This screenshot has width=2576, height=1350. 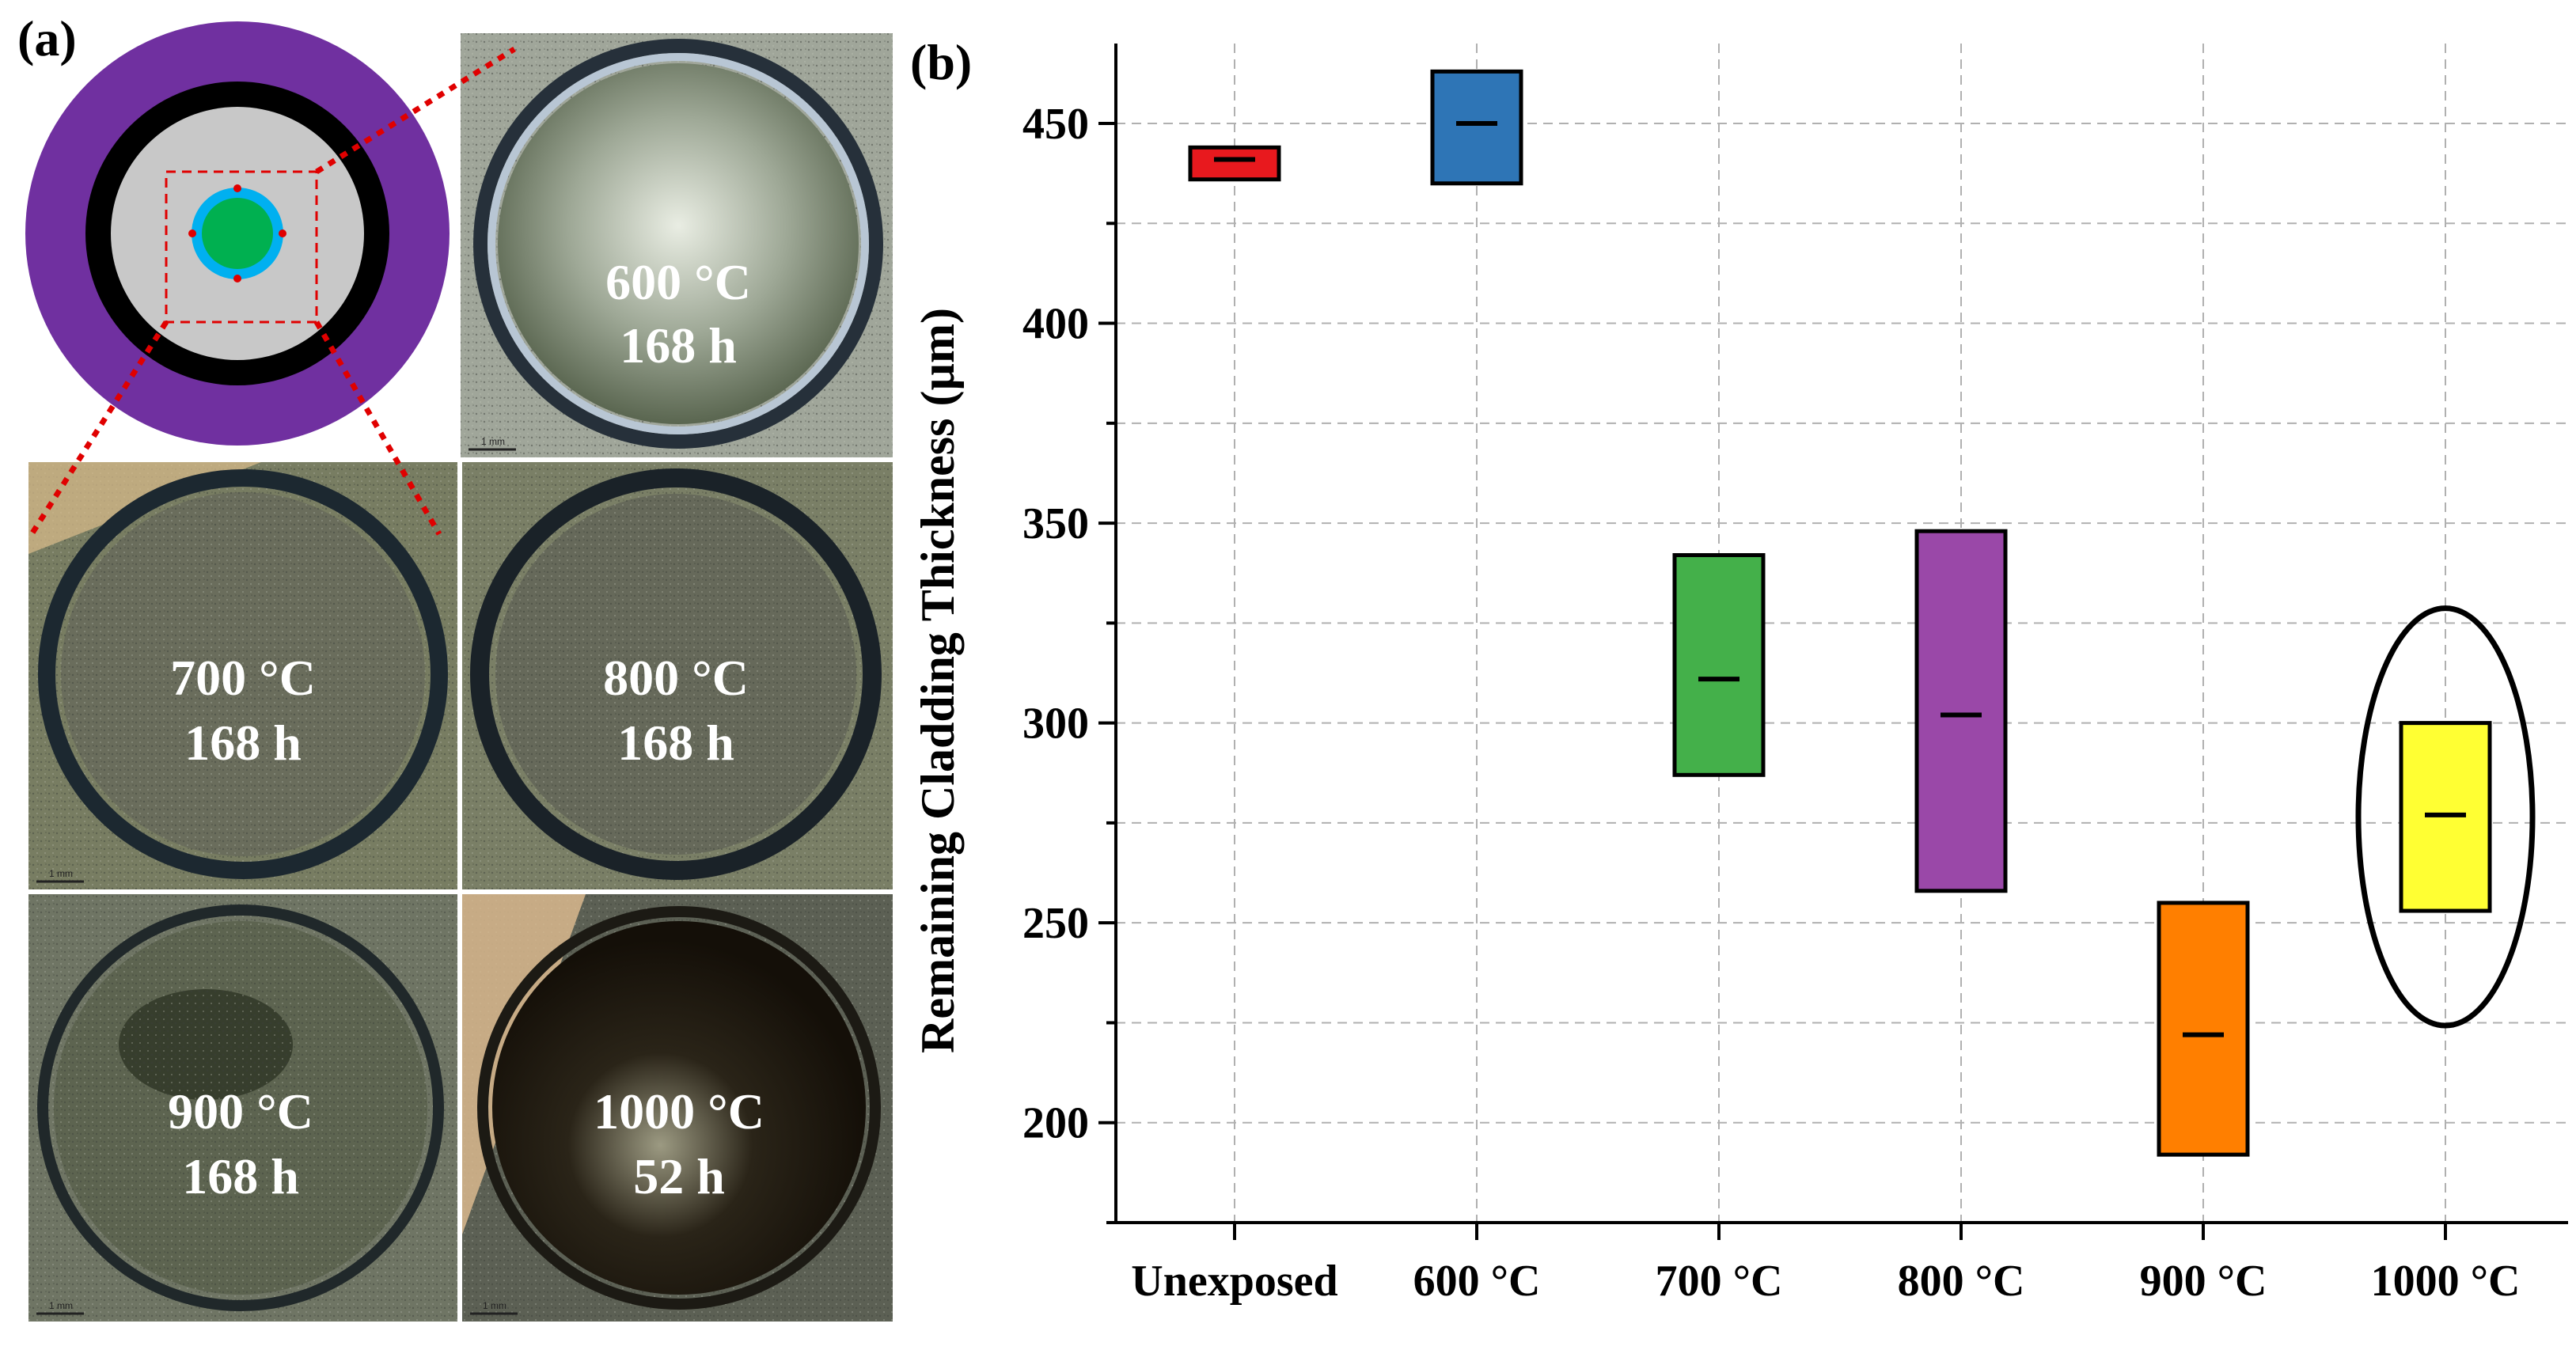 I want to click on photo-1000: 1000 °C 52 h 1 mm, so click(x=677, y=1108).